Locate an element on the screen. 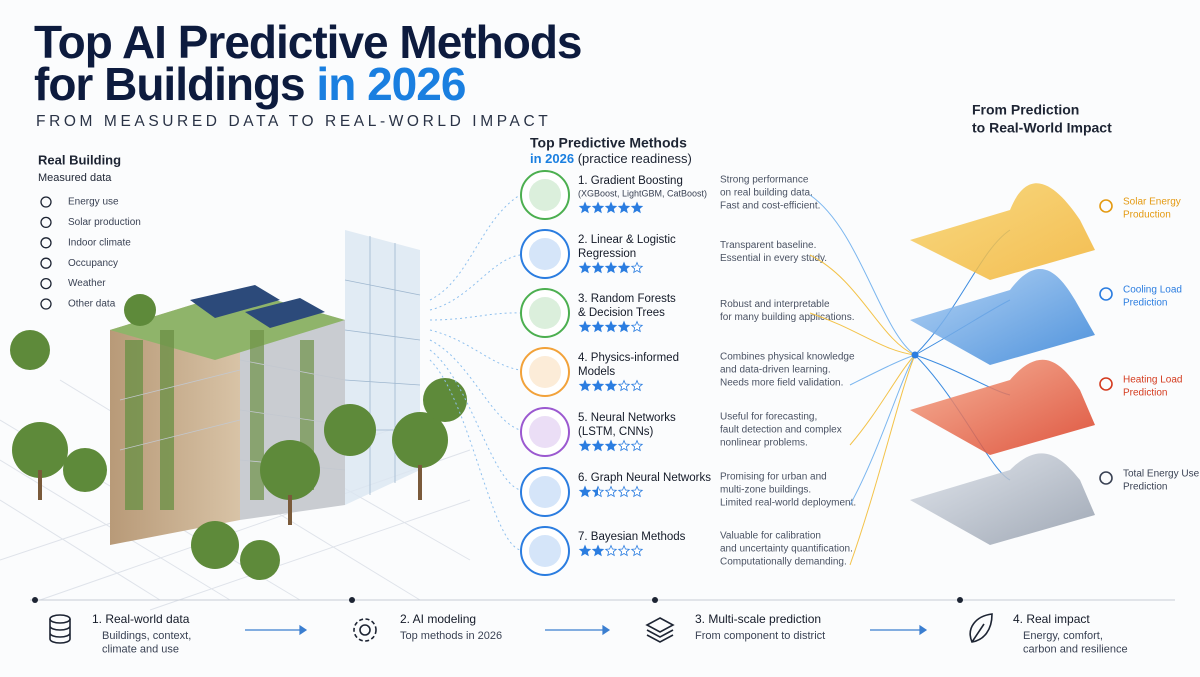 This screenshot has height=677, width=1200. method-detail: (XGBoost, LightGBM, CatBoost) is located at coordinates (642, 193).